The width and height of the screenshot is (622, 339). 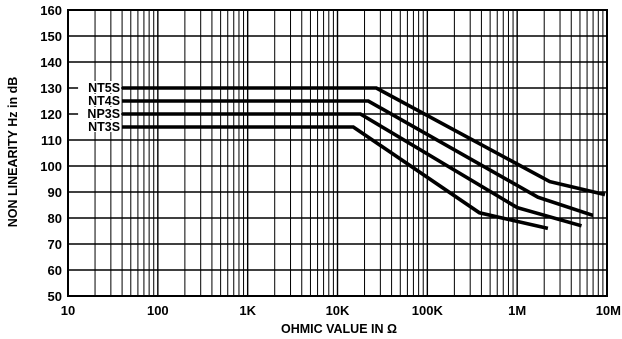 What do you see at coordinates (51, 36) in the screenshot?
I see `y-tick-label: 150` at bounding box center [51, 36].